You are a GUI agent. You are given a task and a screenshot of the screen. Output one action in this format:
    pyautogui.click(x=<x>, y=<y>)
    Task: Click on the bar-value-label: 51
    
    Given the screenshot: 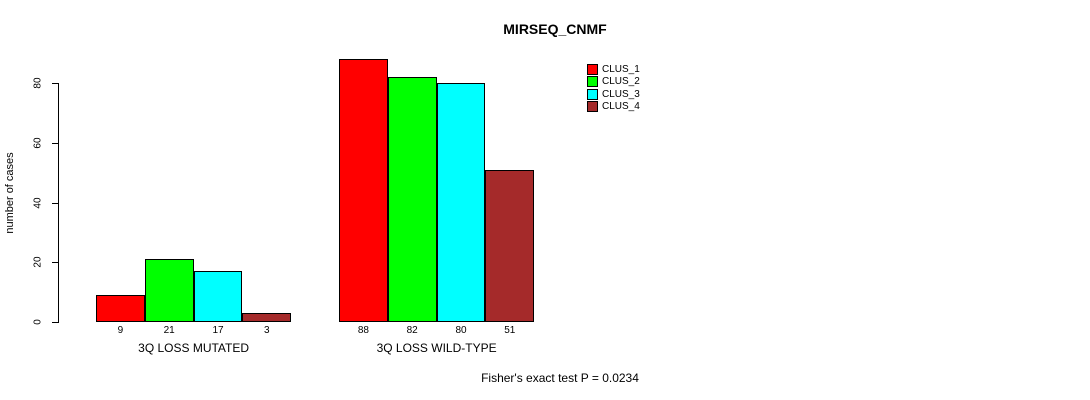 What is the action you would take?
    pyautogui.click(x=510, y=330)
    